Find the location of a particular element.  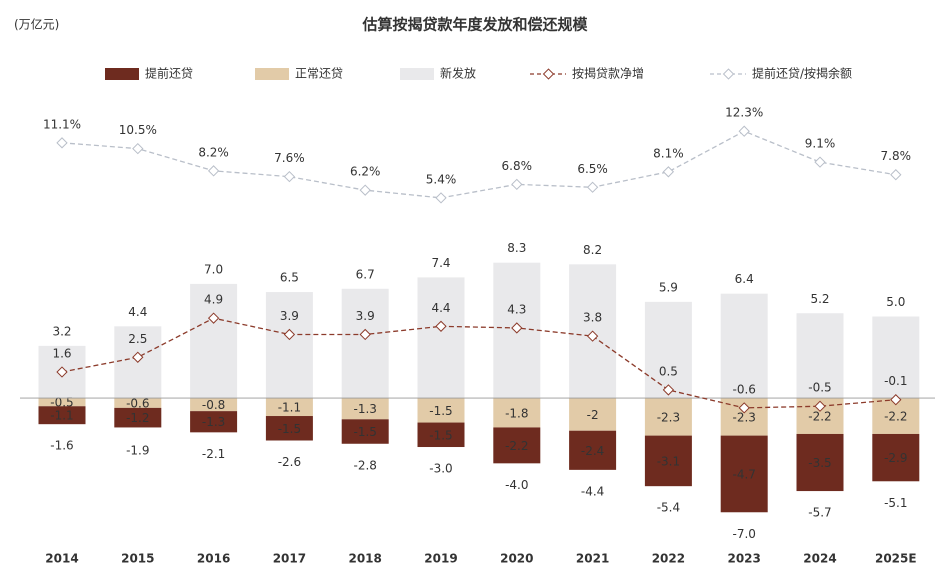

value-label: 12.3% is located at coordinates (744, 113).